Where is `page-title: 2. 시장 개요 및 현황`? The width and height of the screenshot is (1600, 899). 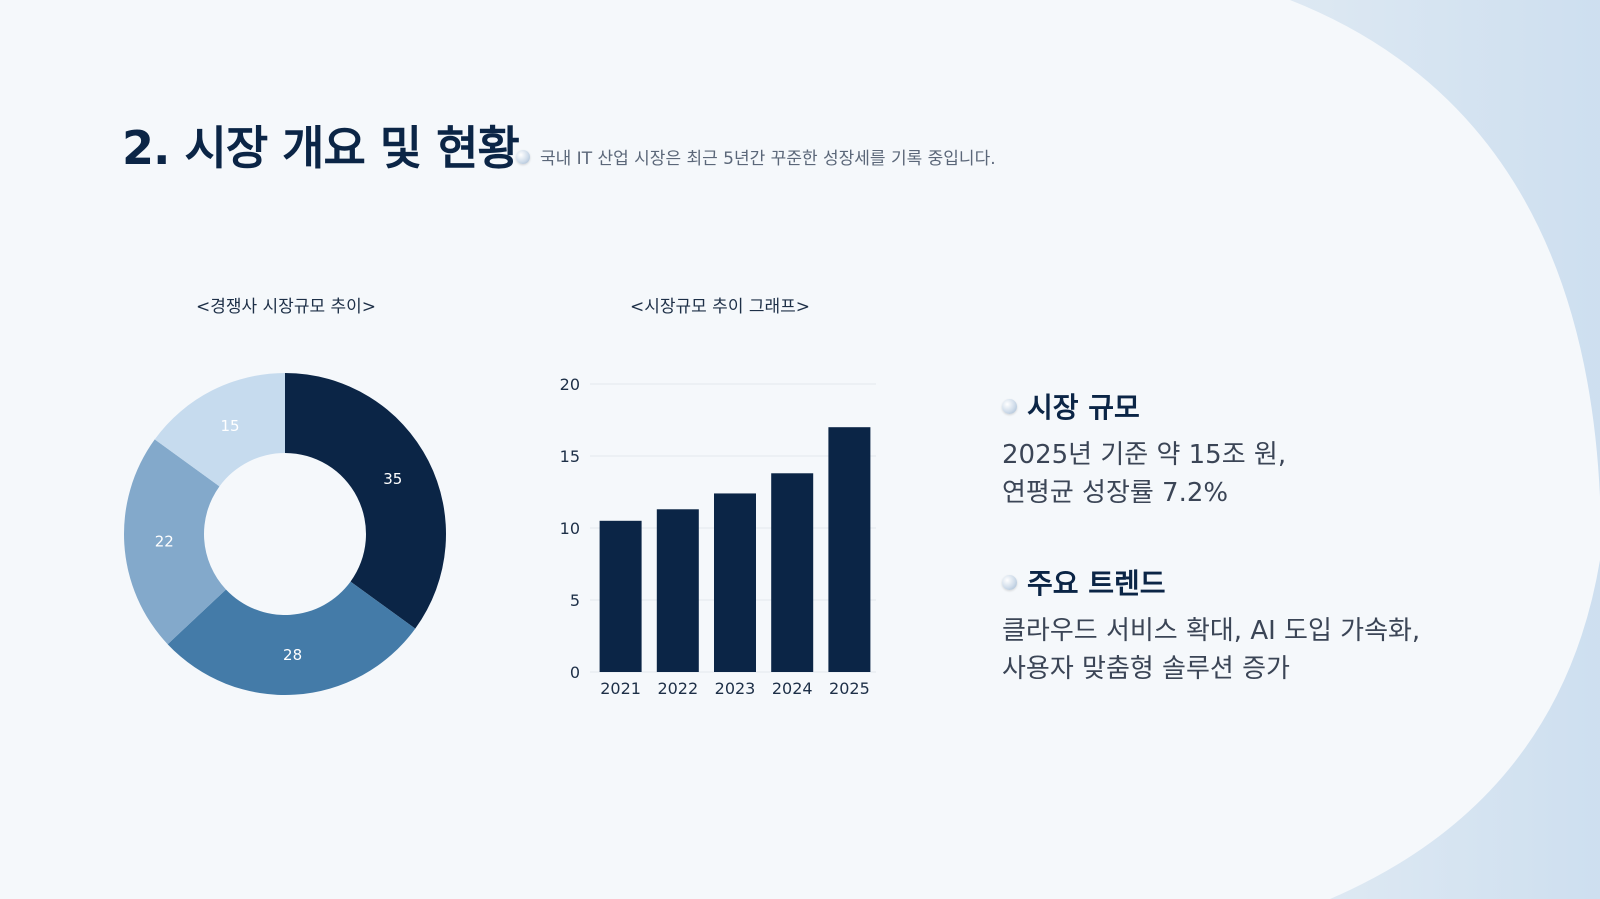 page-title: 2. 시장 개요 및 현황 is located at coordinates (321, 148).